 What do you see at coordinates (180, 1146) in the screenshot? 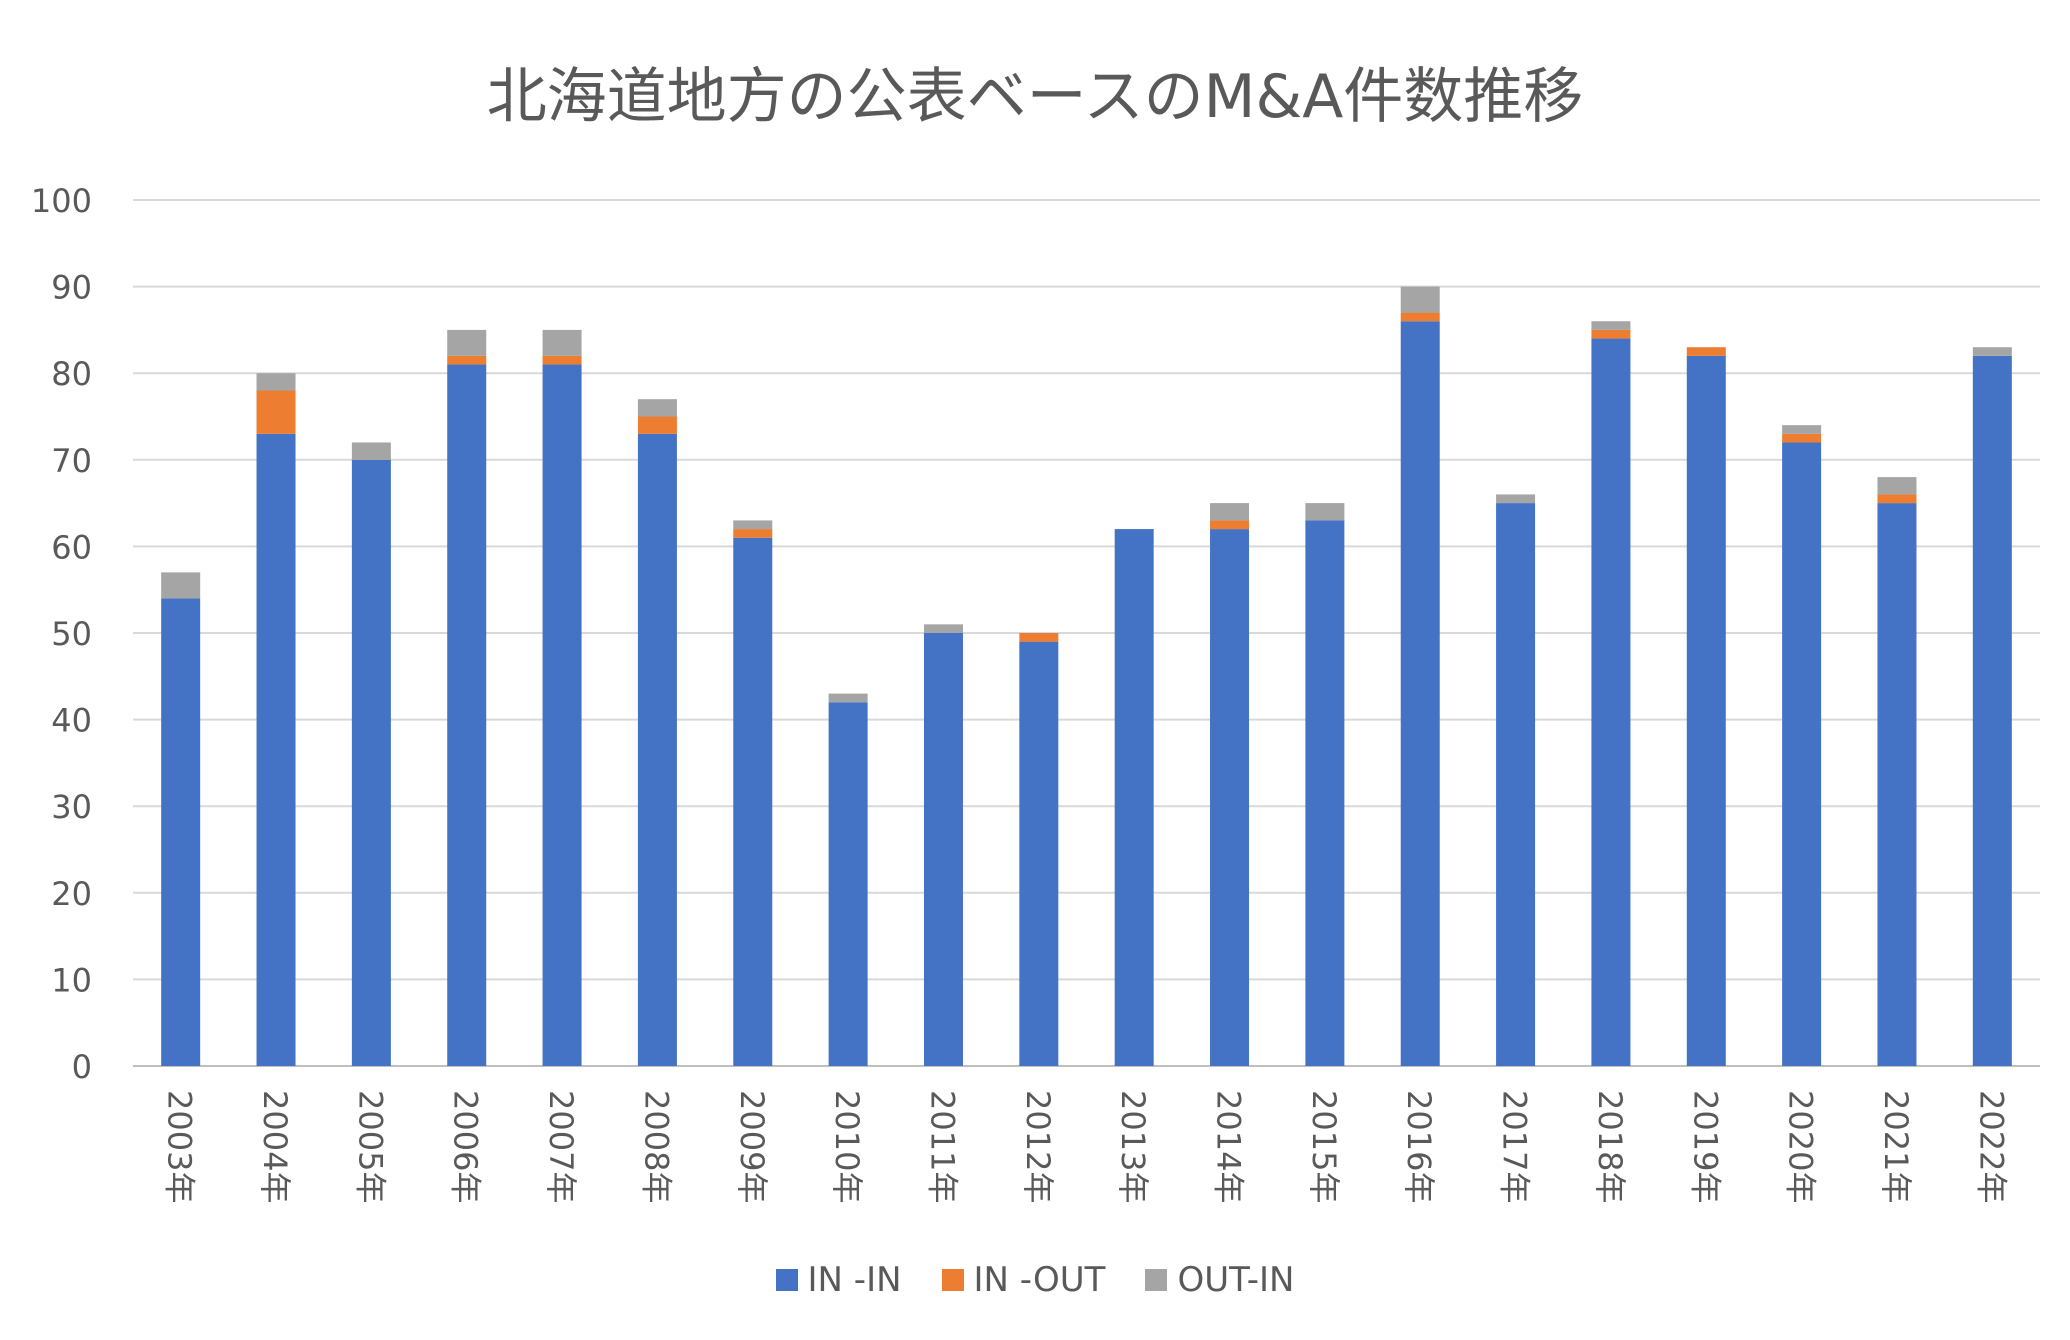
I see `x-tick-label: 2003年` at bounding box center [180, 1146].